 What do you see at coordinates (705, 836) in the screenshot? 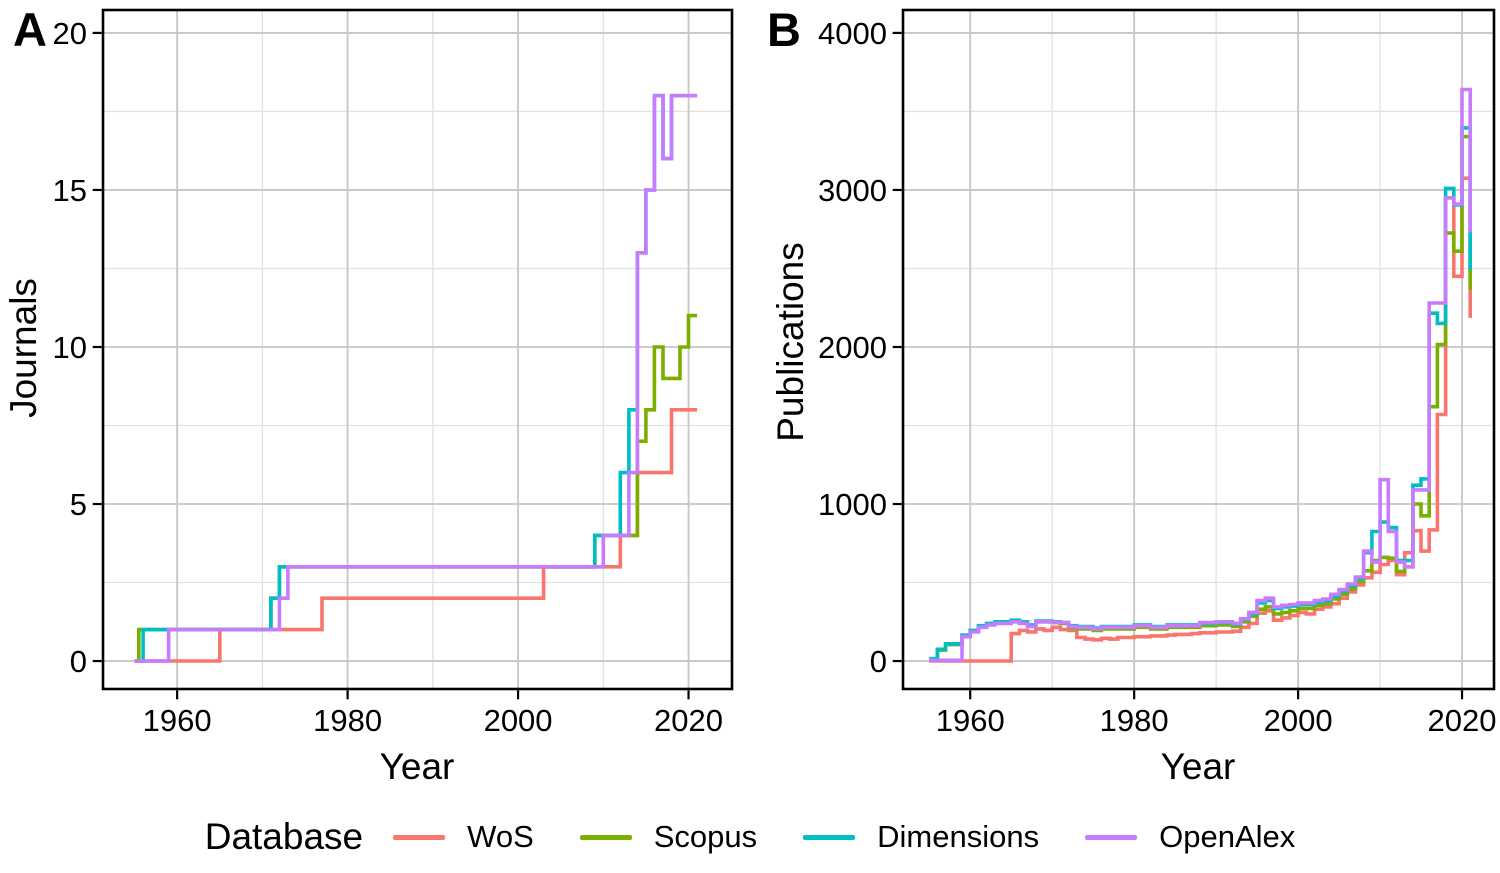
I see `legend-label-scopus: Scopus` at bounding box center [705, 836].